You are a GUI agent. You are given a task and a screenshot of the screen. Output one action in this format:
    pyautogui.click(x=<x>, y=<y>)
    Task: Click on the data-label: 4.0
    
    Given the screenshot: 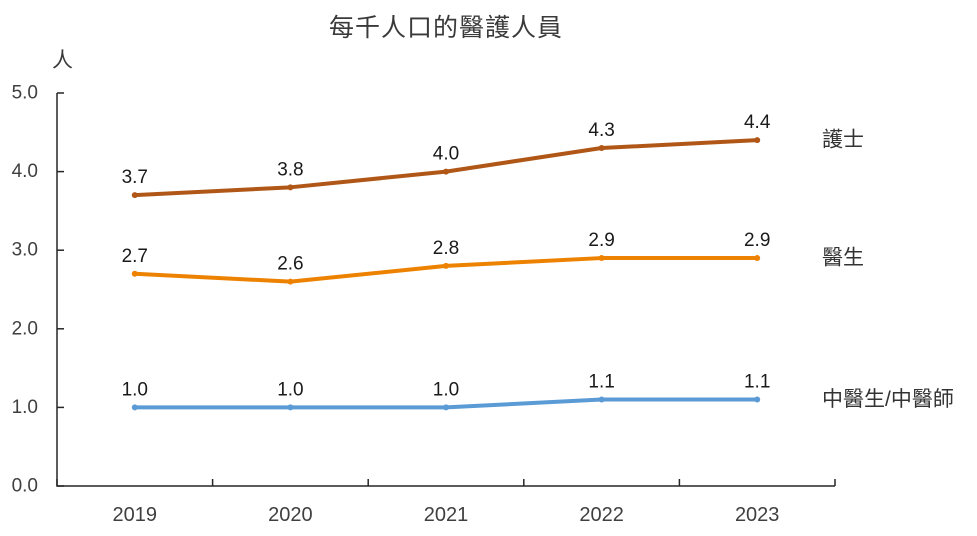 What is the action you would take?
    pyautogui.click(x=446, y=154)
    